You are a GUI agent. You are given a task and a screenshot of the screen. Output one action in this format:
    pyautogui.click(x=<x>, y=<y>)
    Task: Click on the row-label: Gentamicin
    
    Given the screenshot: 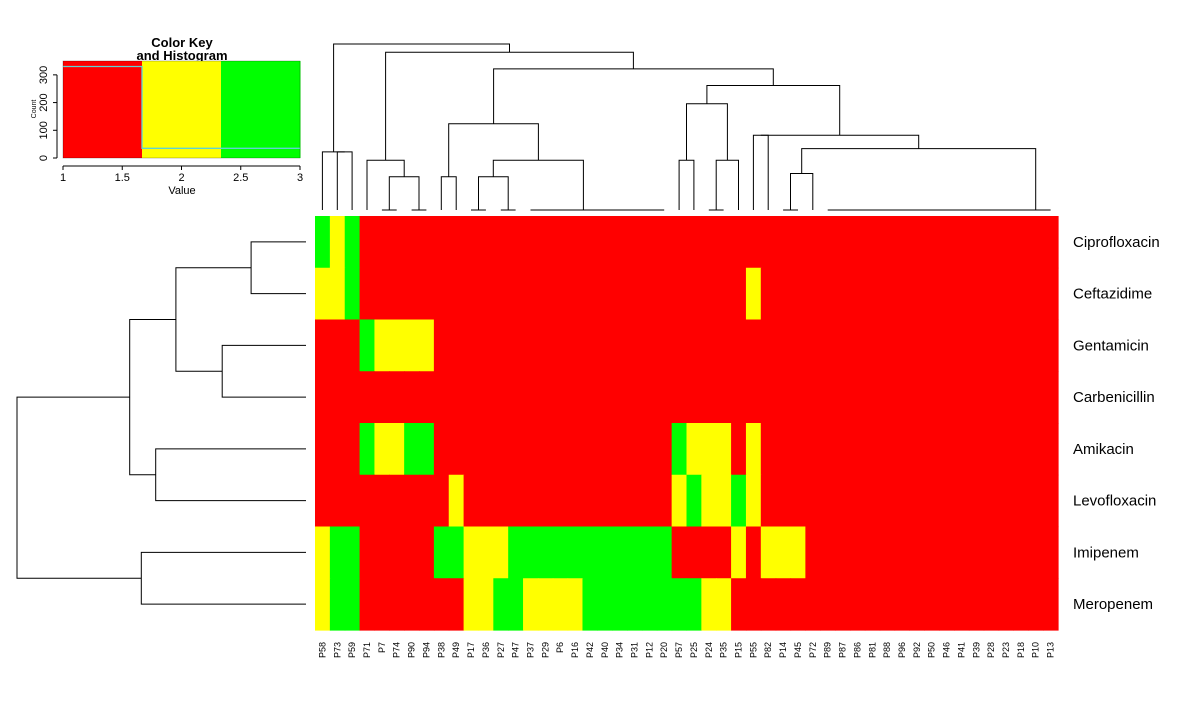 What is the action you would take?
    pyautogui.click(x=1111, y=345)
    